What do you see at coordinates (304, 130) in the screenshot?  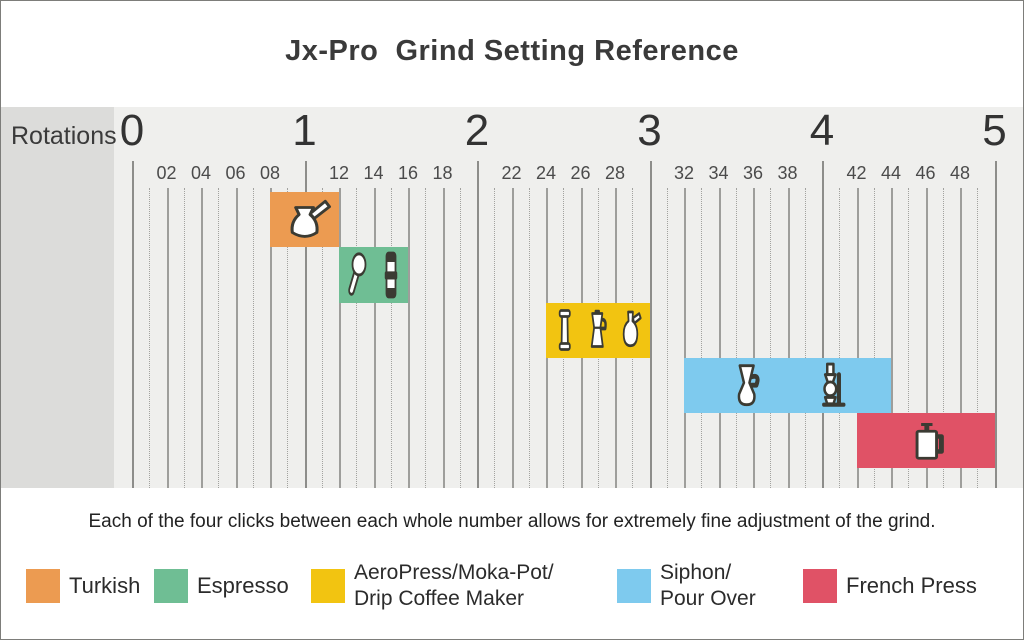 I see `axis-major-tick-label: 1` at bounding box center [304, 130].